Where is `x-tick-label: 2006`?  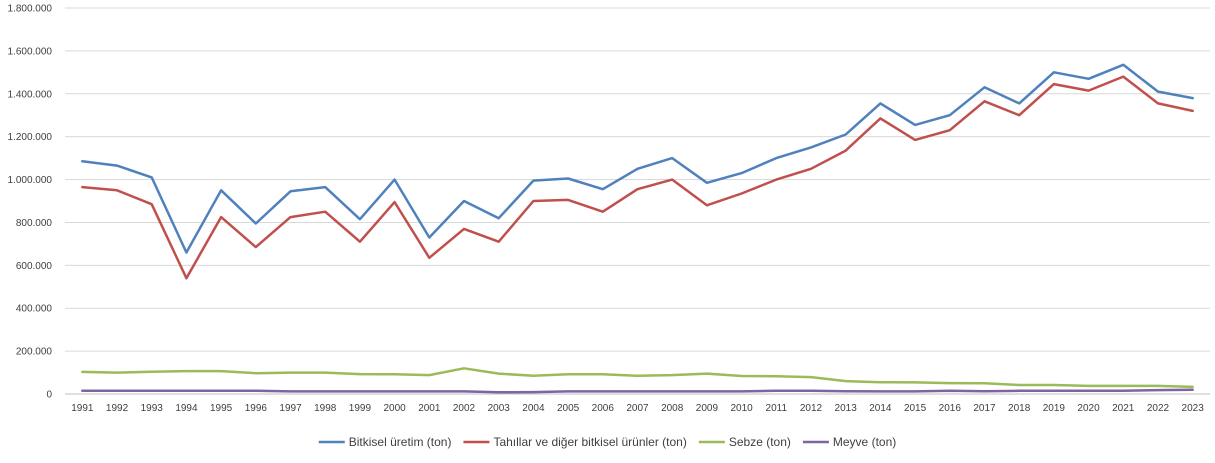
x-tick-label: 2006 is located at coordinates (603, 408).